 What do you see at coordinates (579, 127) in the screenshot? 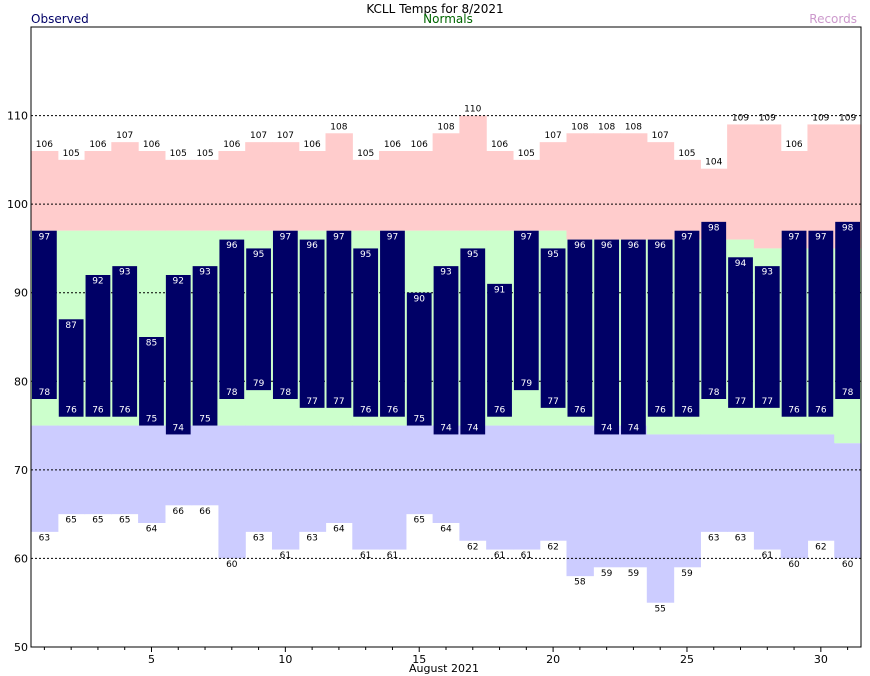
I see `record-high-label: 108` at bounding box center [579, 127].